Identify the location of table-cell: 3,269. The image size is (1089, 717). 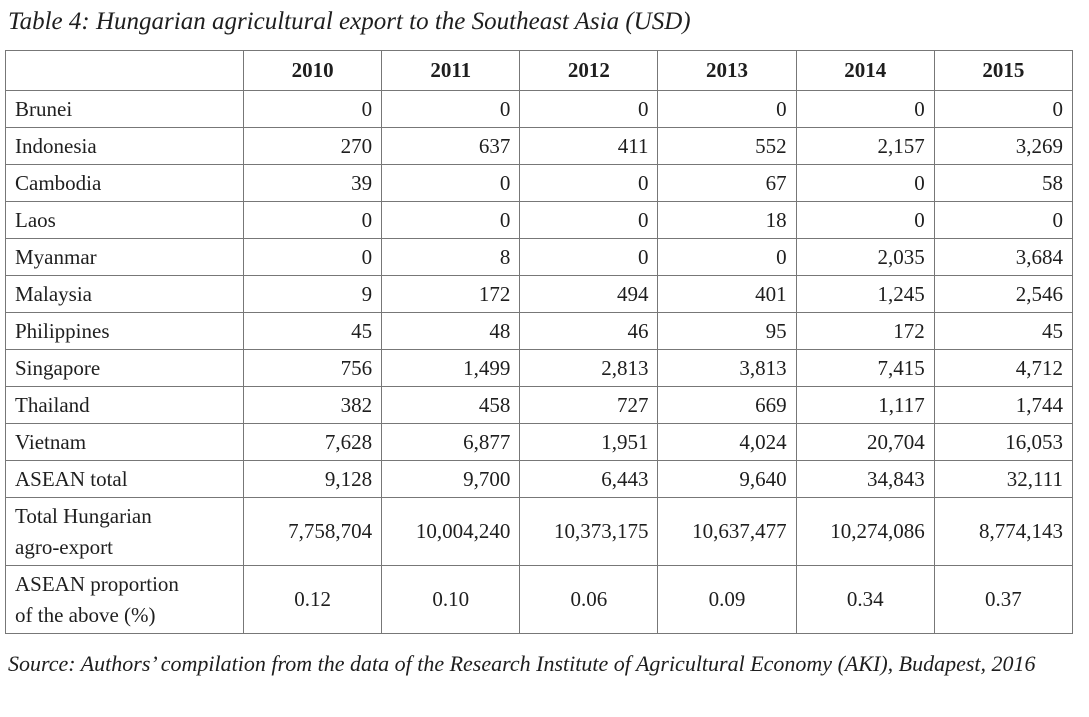
(1003, 146).